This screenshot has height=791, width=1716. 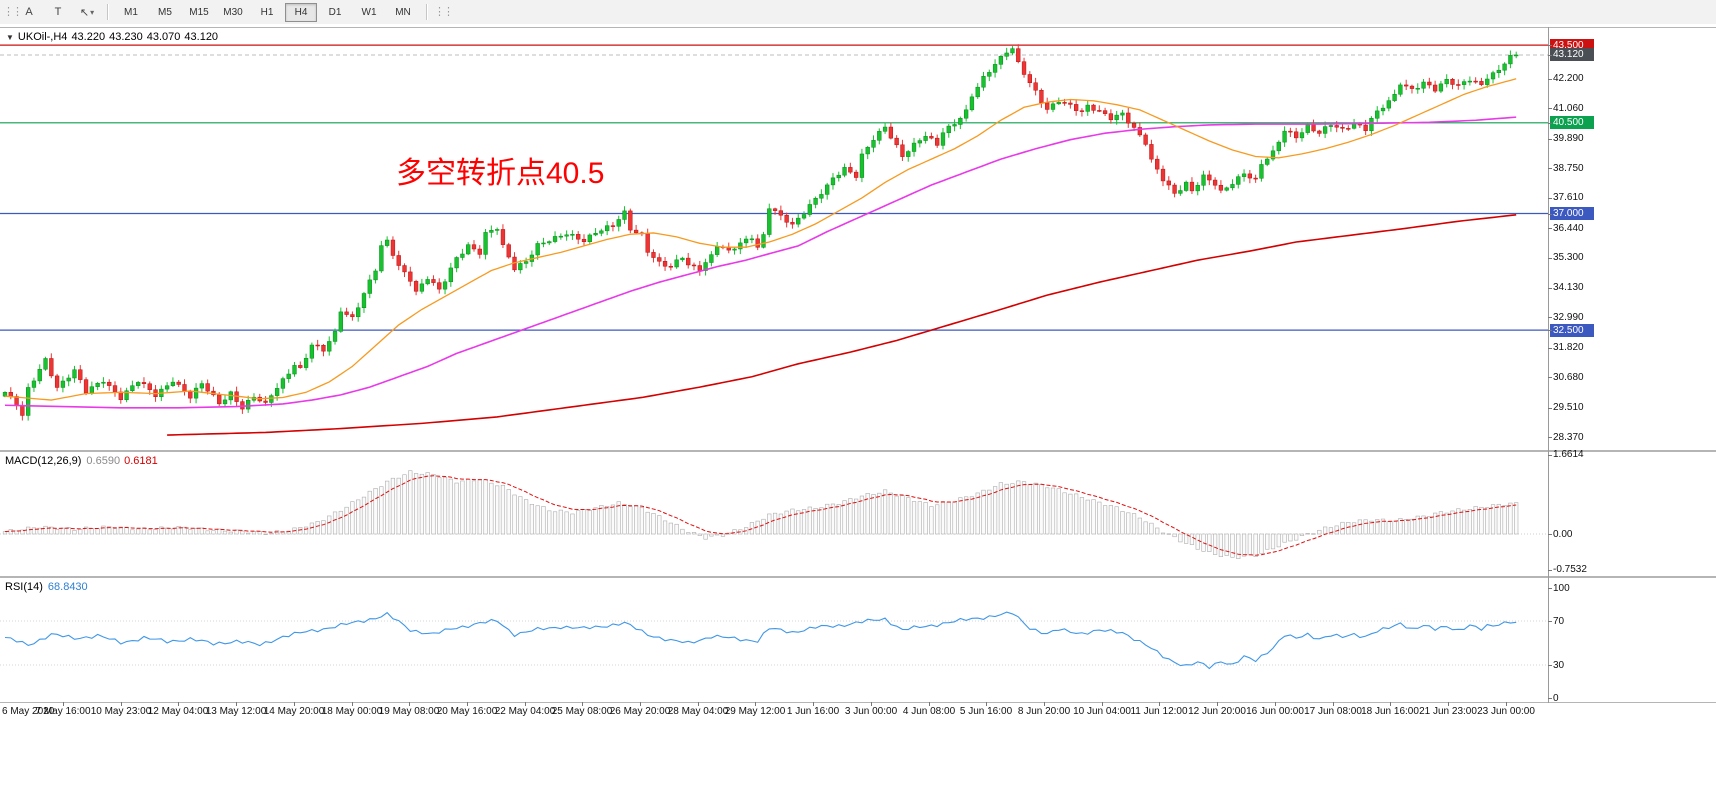 What do you see at coordinates (858, 12) in the screenshot?
I see `toolbar: ⋮⋮ A T ↖ ▾ M1 M5 M15 M30 H1 H4 D1 W1 MN ⋮⋮` at bounding box center [858, 12].